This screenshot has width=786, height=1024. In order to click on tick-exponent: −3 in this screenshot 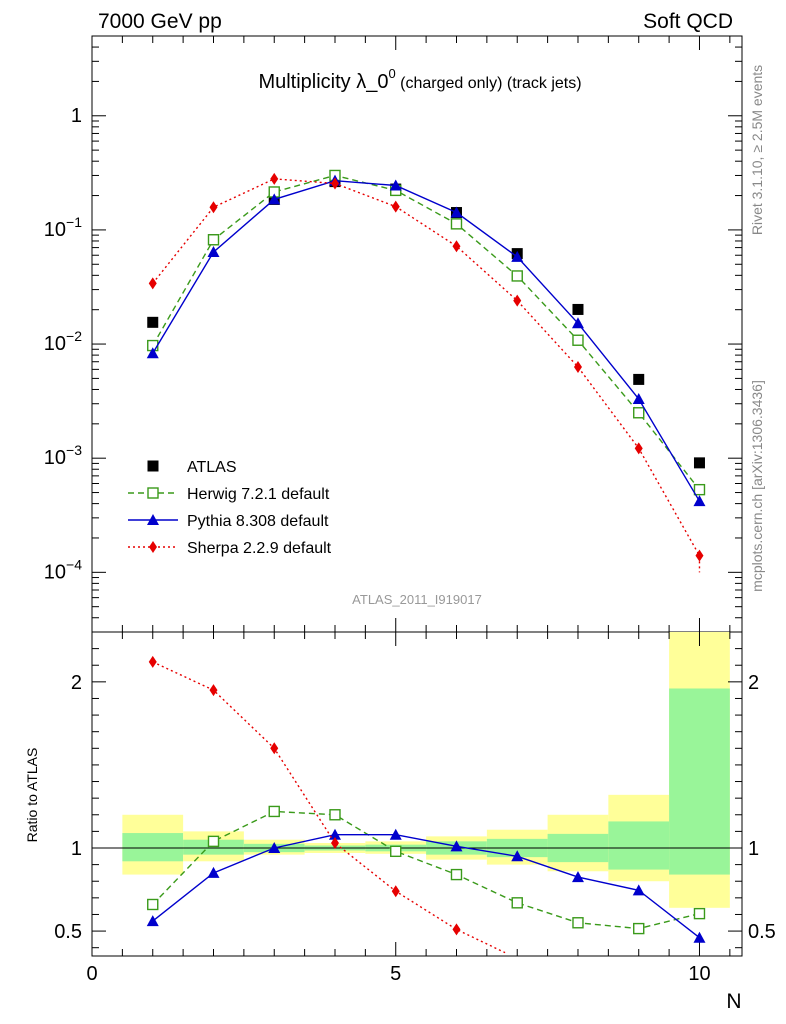, I will do `click(74, 450)`.